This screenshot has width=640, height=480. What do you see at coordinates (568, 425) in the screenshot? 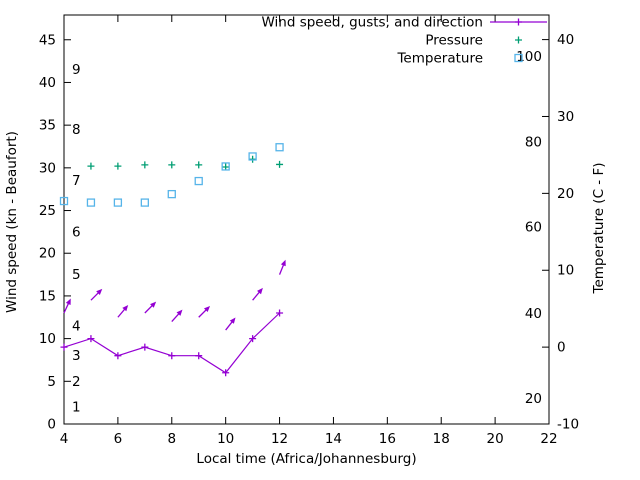
I see `svg-text: -10` at bounding box center [568, 425].